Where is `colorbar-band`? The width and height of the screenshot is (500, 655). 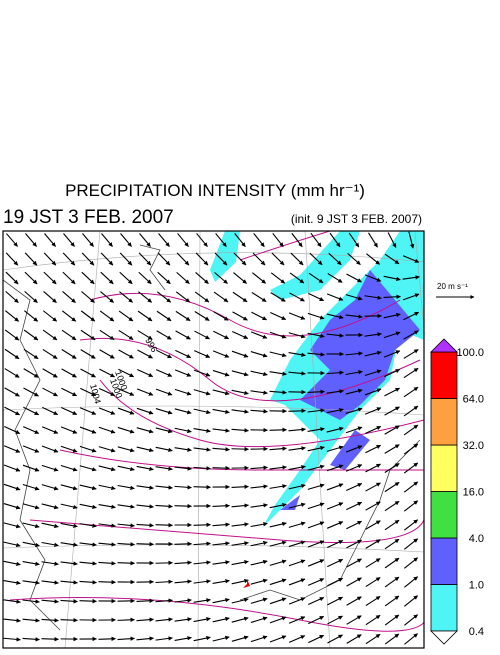 colorbar-band is located at coordinates (444, 422).